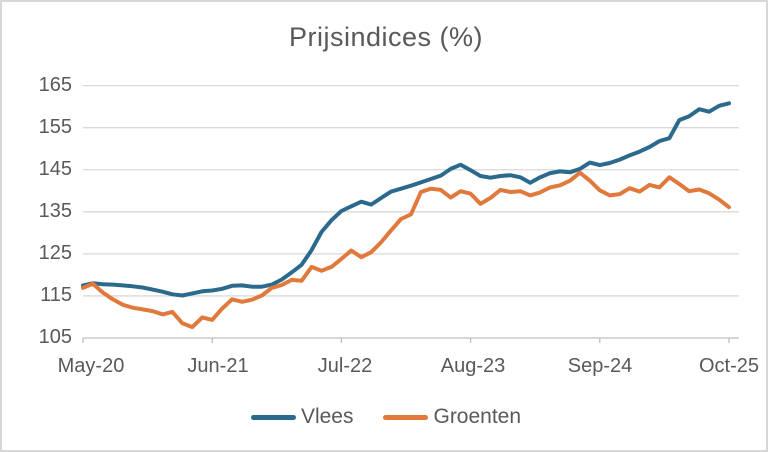 The height and width of the screenshot is (452, 768). What do you see at coordinates (345, 366) in the screenshot?
I see `x-axis-tick-label: Jul-22` at bounding box center [345, 366].